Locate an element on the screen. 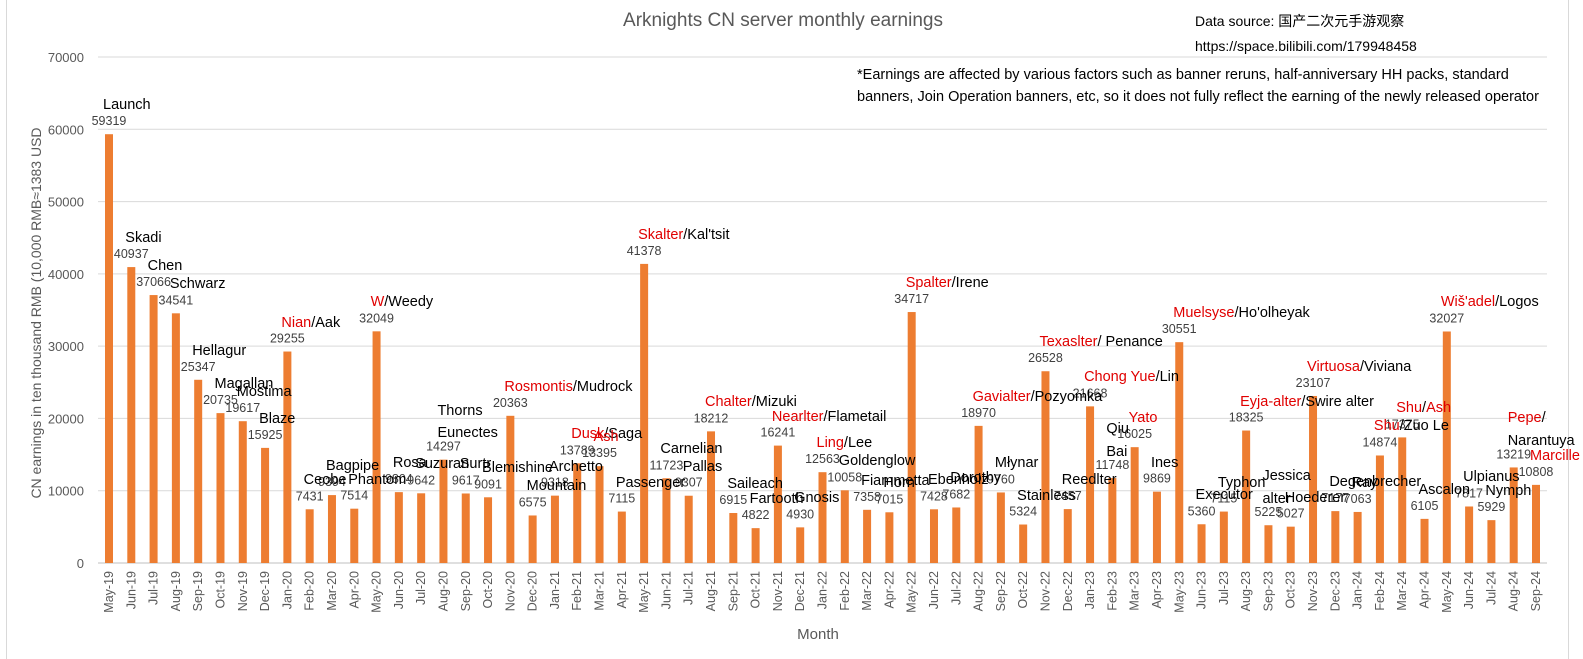 The image size is (1583, 659). x-tick-label: Aug-22 is located at coordinates (979, 591).